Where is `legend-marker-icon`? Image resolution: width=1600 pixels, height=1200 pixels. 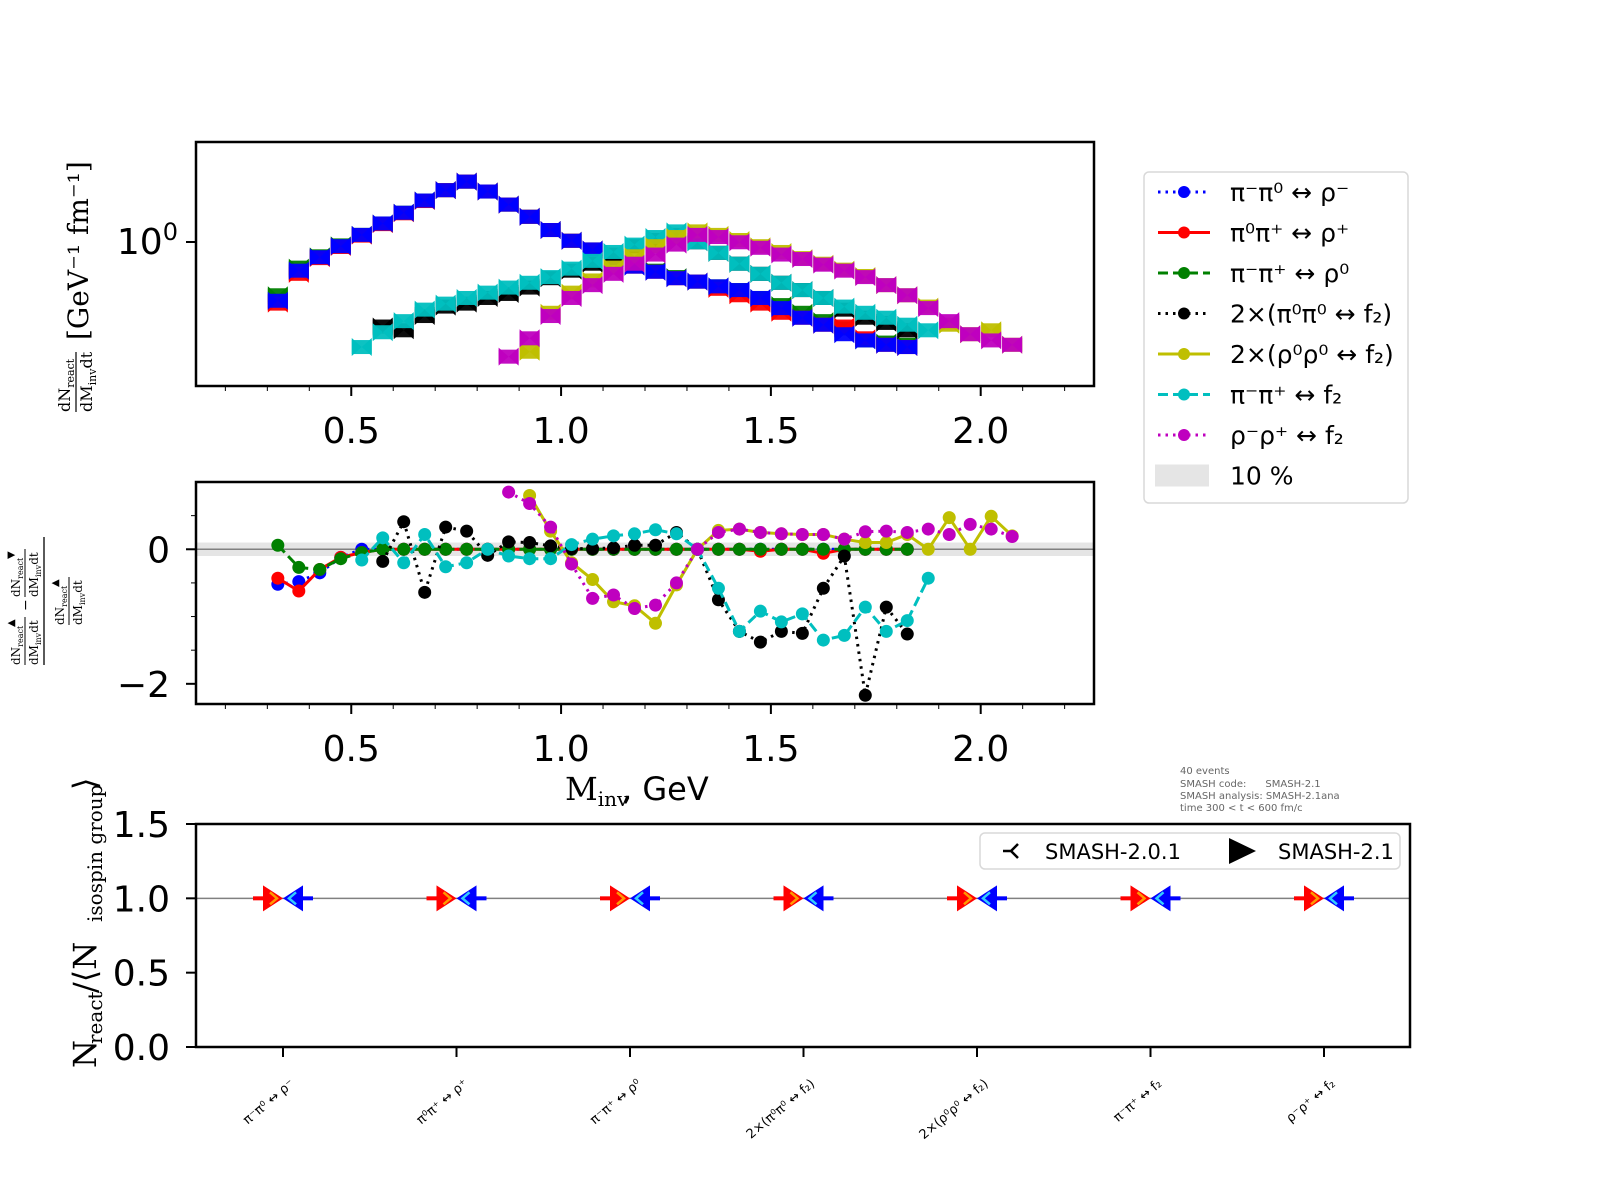
legend-marker-icon is located at coordinates (1184, 435).